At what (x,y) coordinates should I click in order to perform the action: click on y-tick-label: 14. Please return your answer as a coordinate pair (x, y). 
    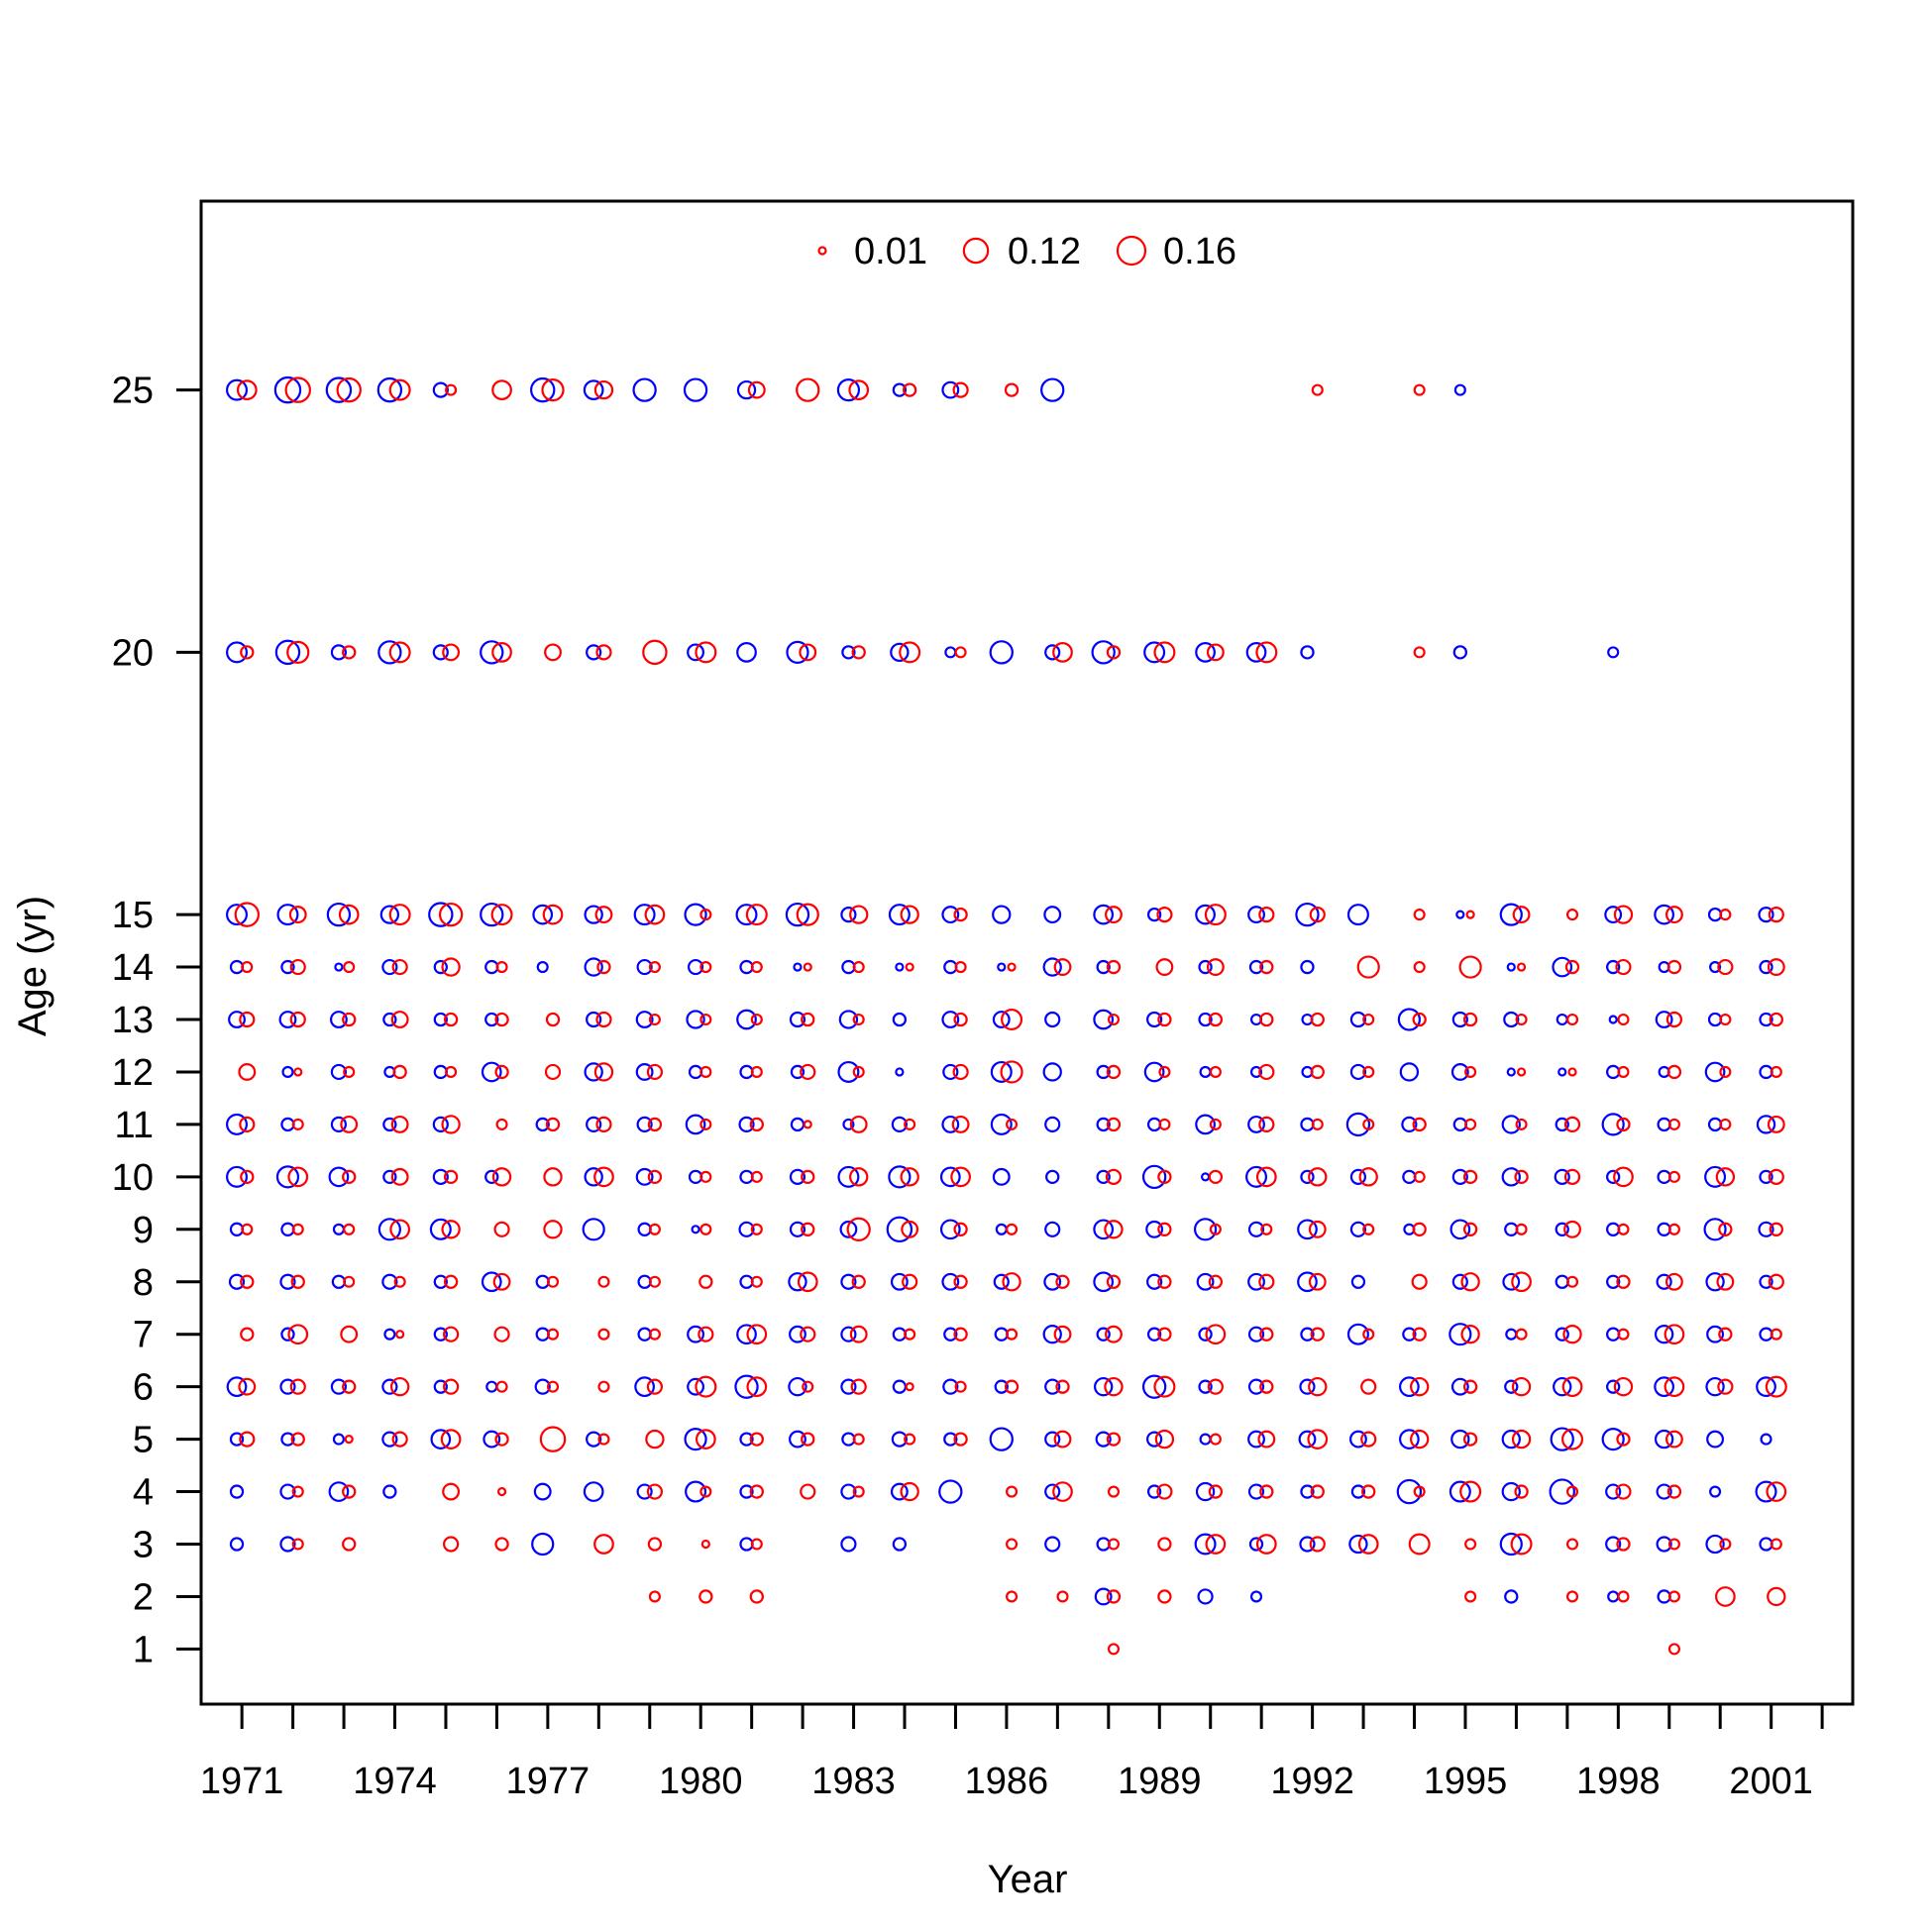
    Looking at the image, I should click on (133, 968).